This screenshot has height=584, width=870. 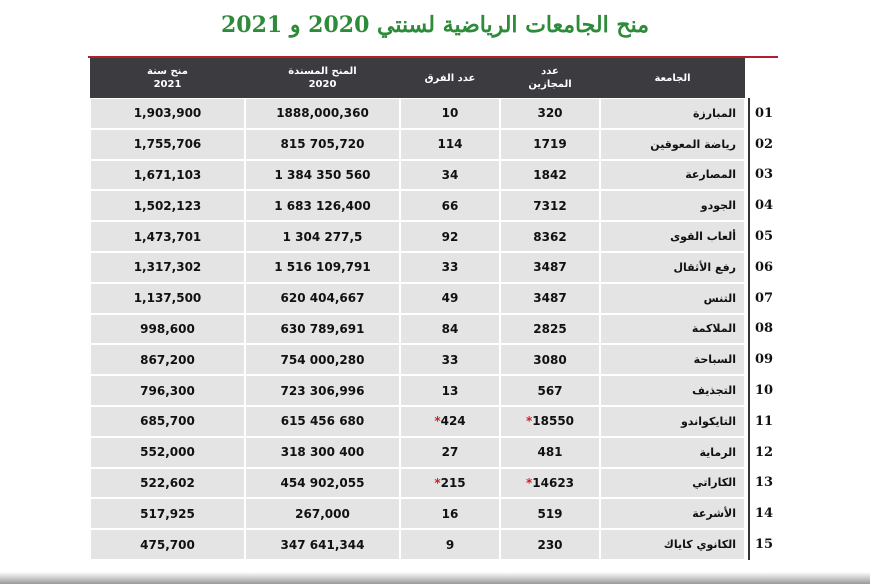 I want to click on cell-value: 318 300 400, so click(x=322, y=452).